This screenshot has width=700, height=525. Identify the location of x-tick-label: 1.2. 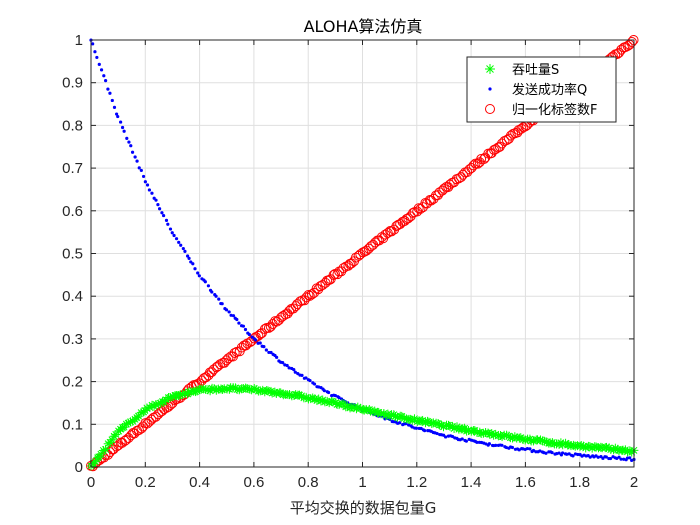
(416, 482).